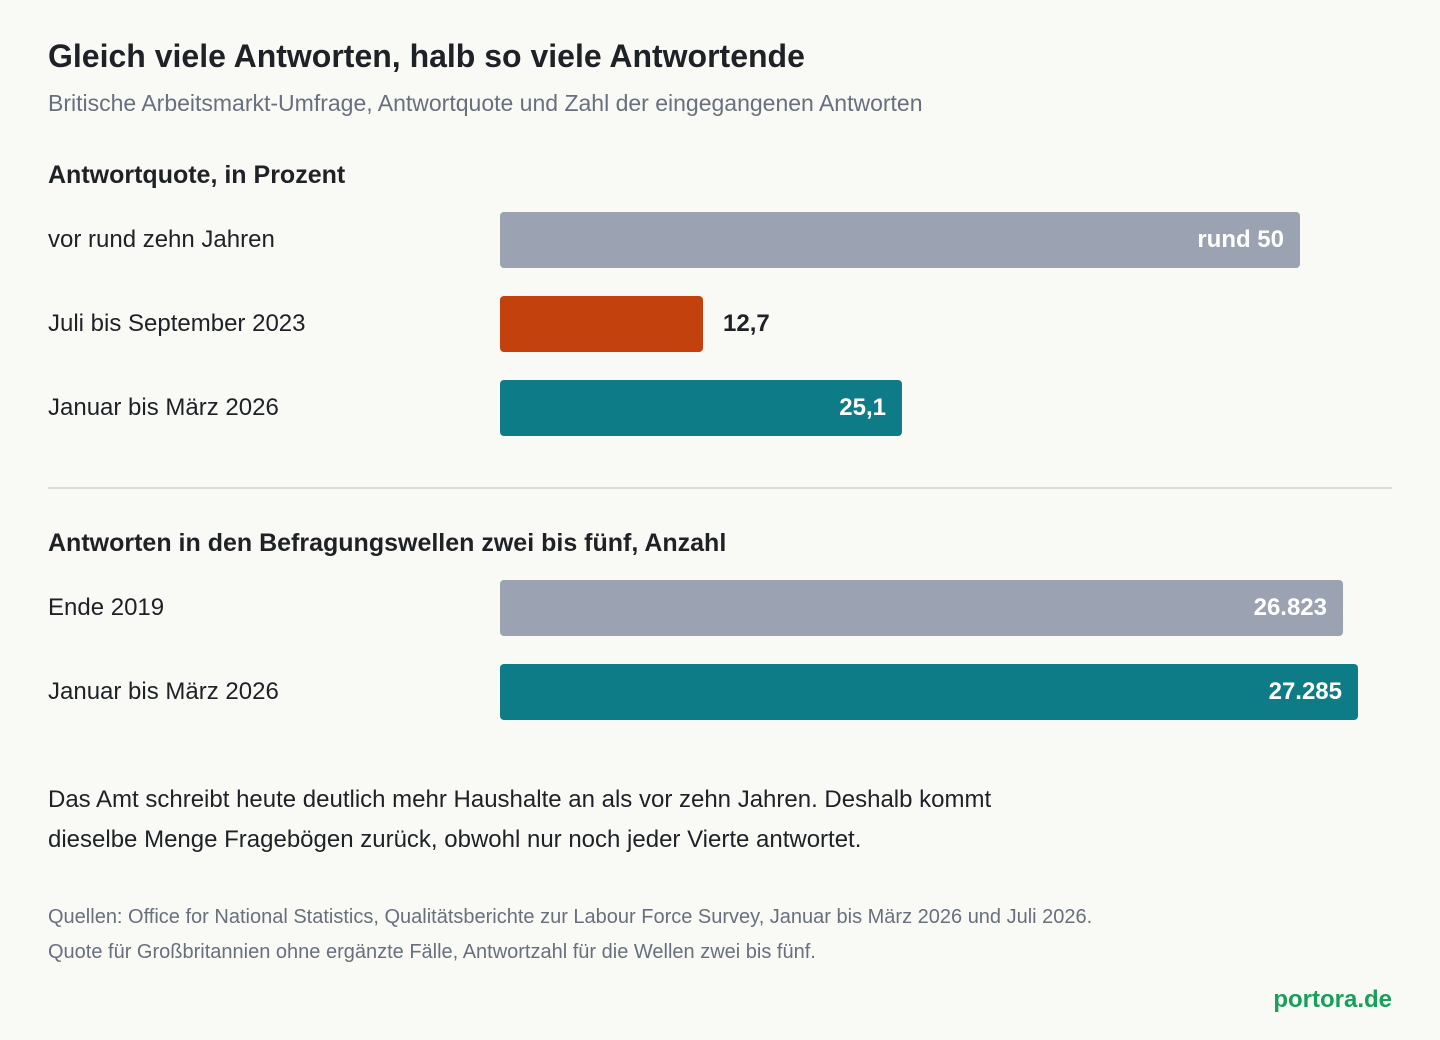 The width and height of the screenshot is (1440, 1040). I want to click on section-divider, so click(720, 488).